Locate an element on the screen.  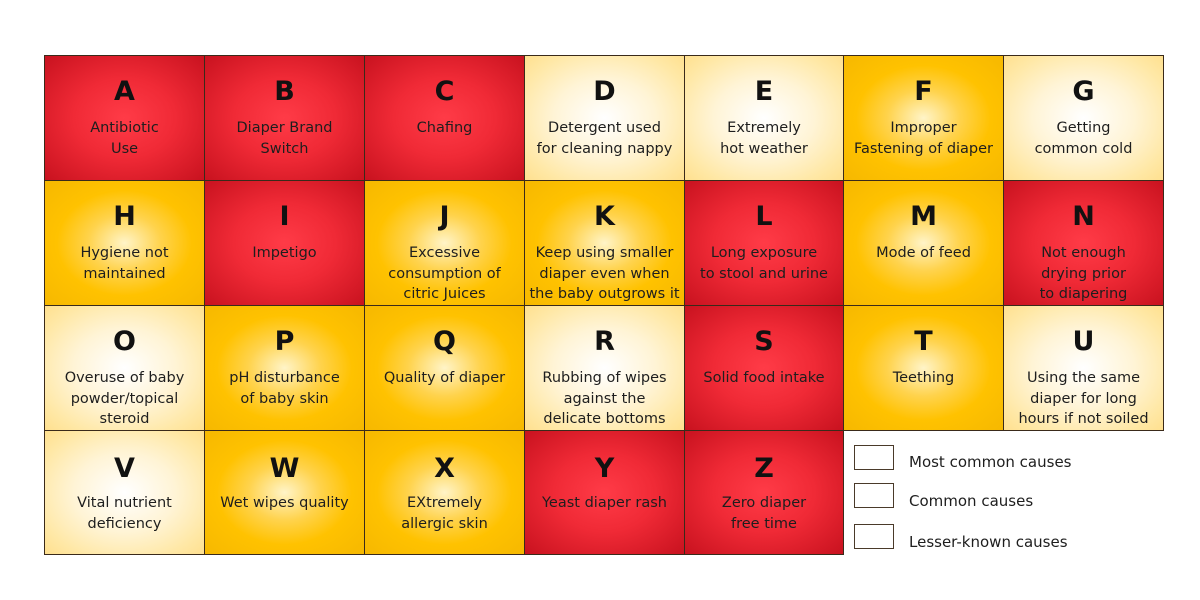
legend-swatch-most is located at coordinates (874, 457).